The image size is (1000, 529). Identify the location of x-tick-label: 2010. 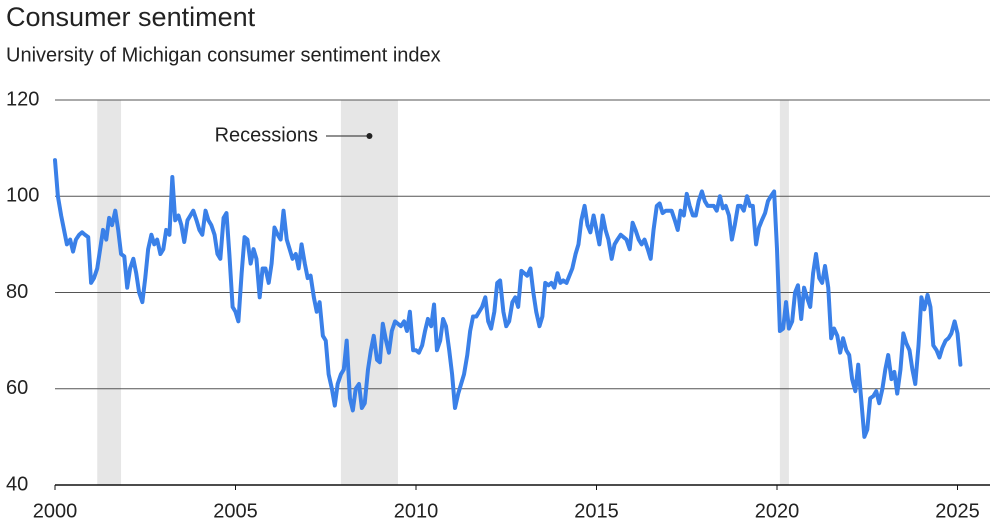
(416, 511).